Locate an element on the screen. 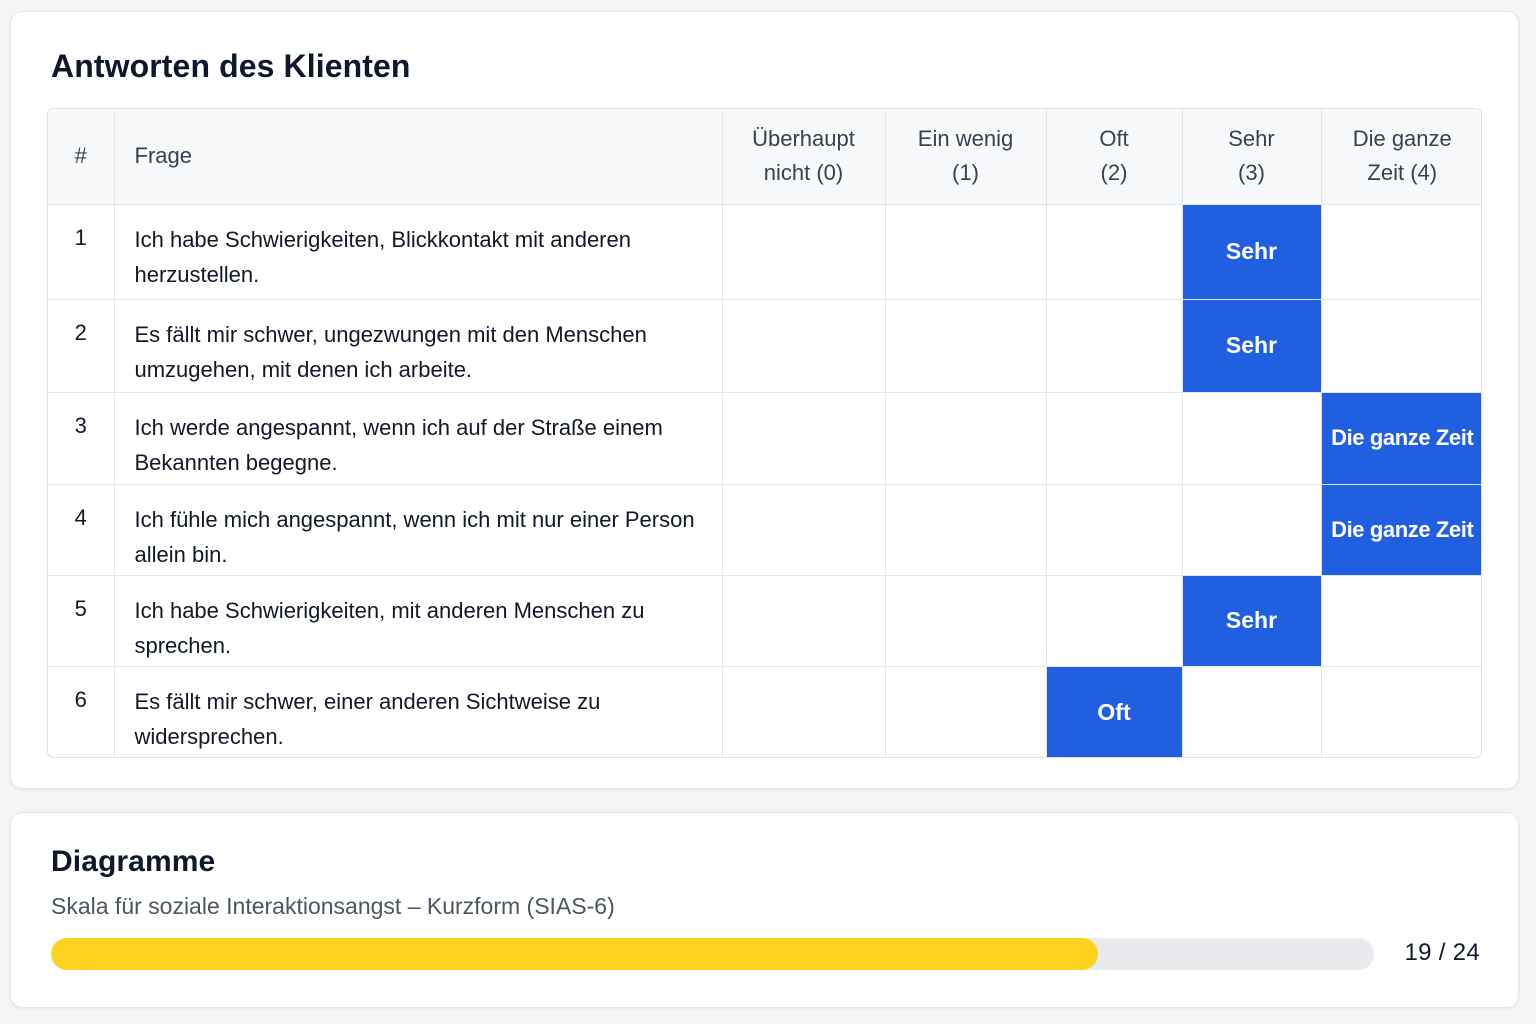 Image resolution: width=1536 pixels, height=1024 pixels. column-header-option-4: Die ganze Zeit (4) is located at coordinates (1401, 157).